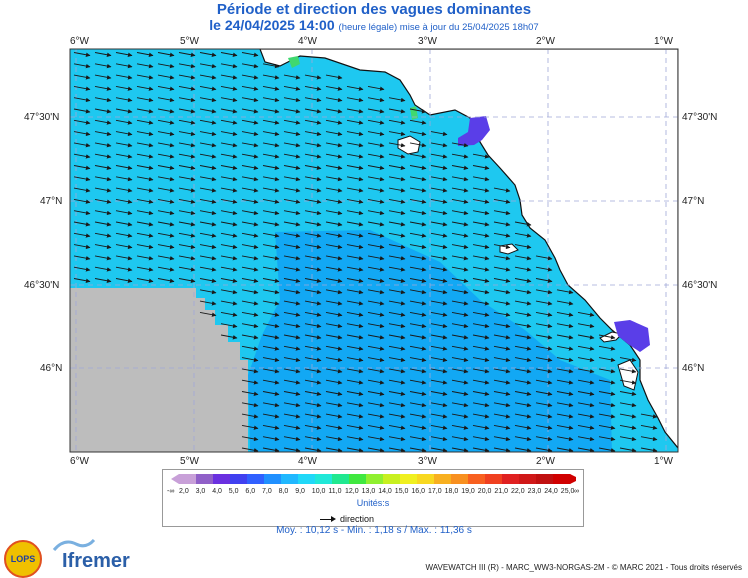 The image size is (748, 578). I want to click on legend-colorbar, so click(373, 479).